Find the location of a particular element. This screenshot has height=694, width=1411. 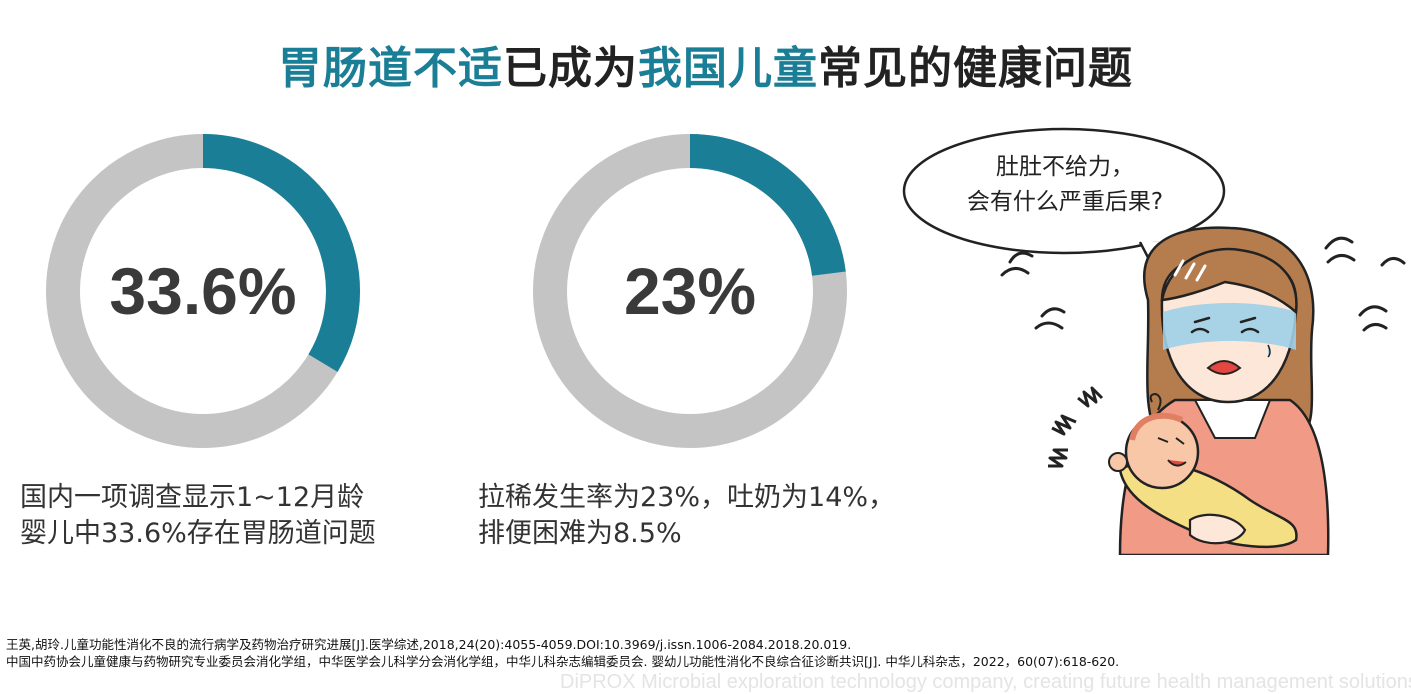

mother-hand-icon is located at coordinates (1217, 529).